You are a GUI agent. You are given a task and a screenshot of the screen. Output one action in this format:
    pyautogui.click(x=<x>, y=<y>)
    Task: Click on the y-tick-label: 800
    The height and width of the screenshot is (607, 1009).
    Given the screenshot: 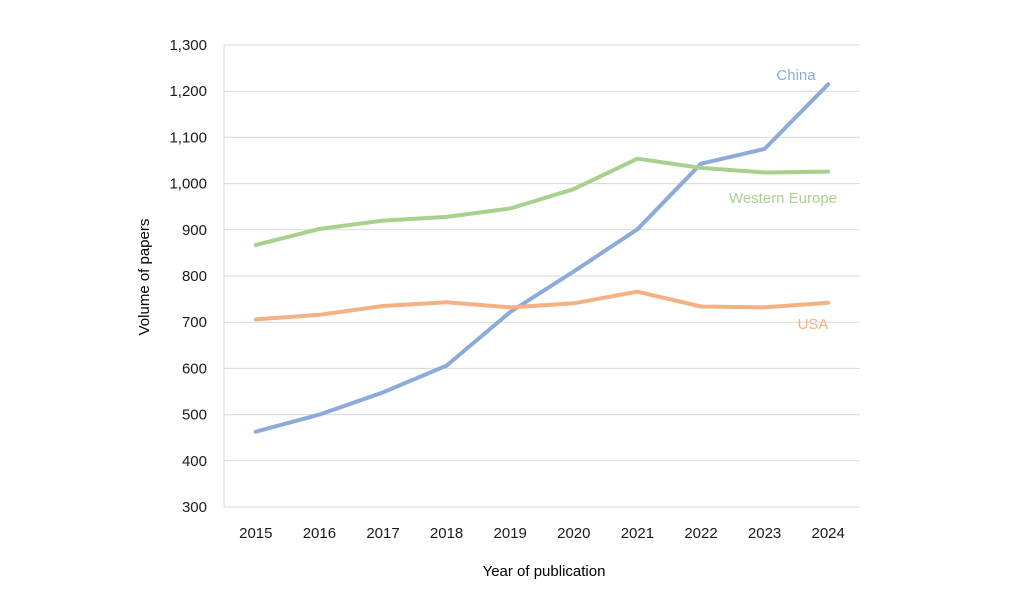 What is the action you would take?
    pyautogui.click(x=194, y=276)
    